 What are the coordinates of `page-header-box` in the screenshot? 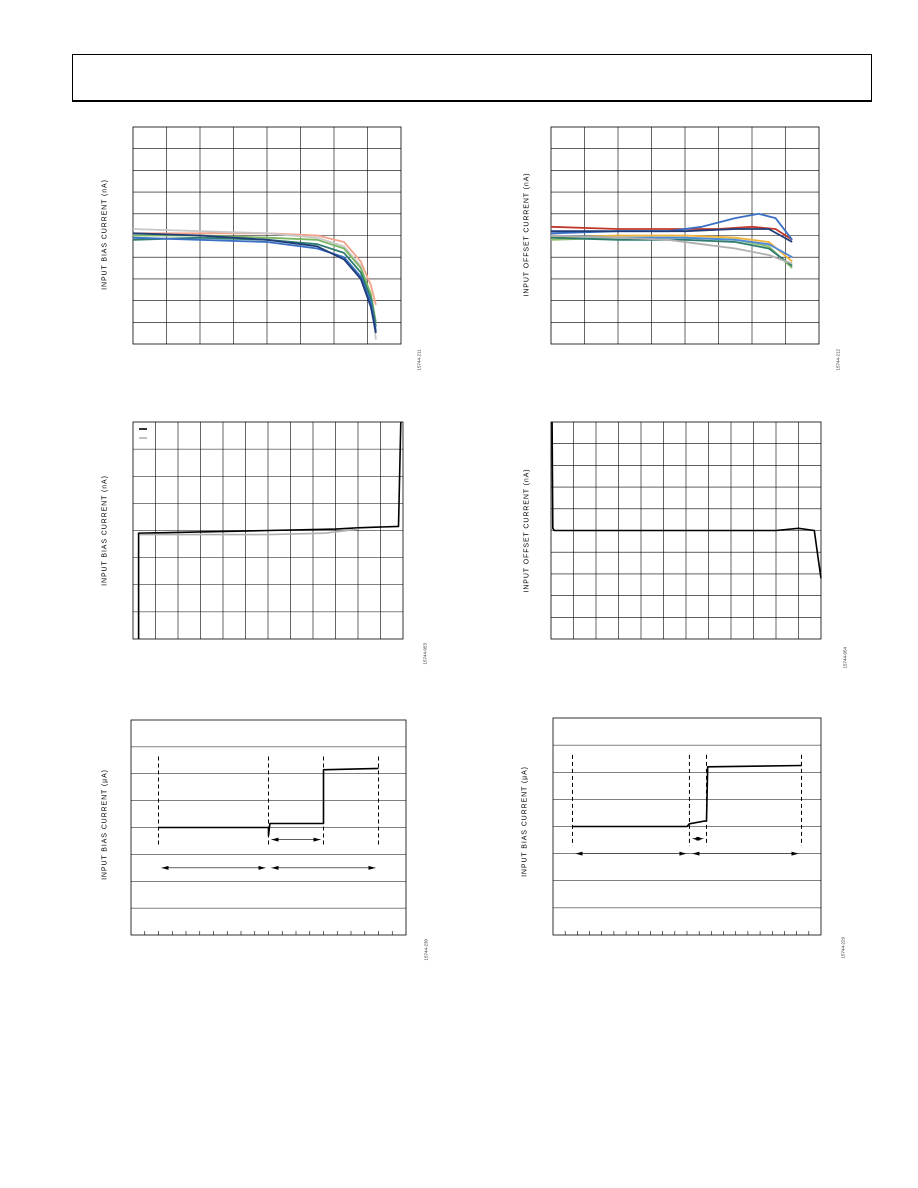 It's located at (472, 78).